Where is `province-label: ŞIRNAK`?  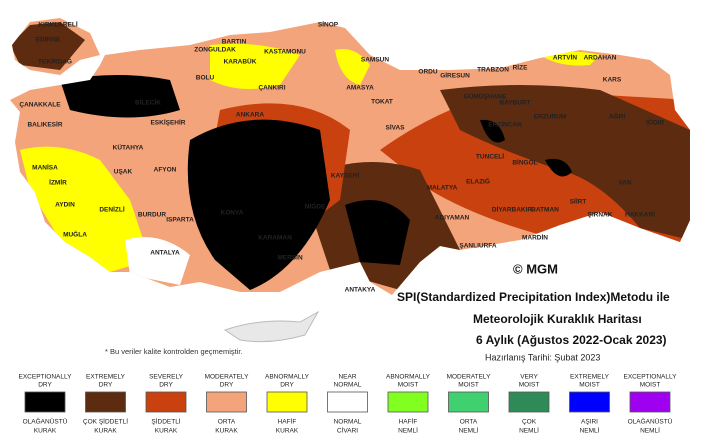 province-label: ŞIRNAK is located at coordinates (600, 215).